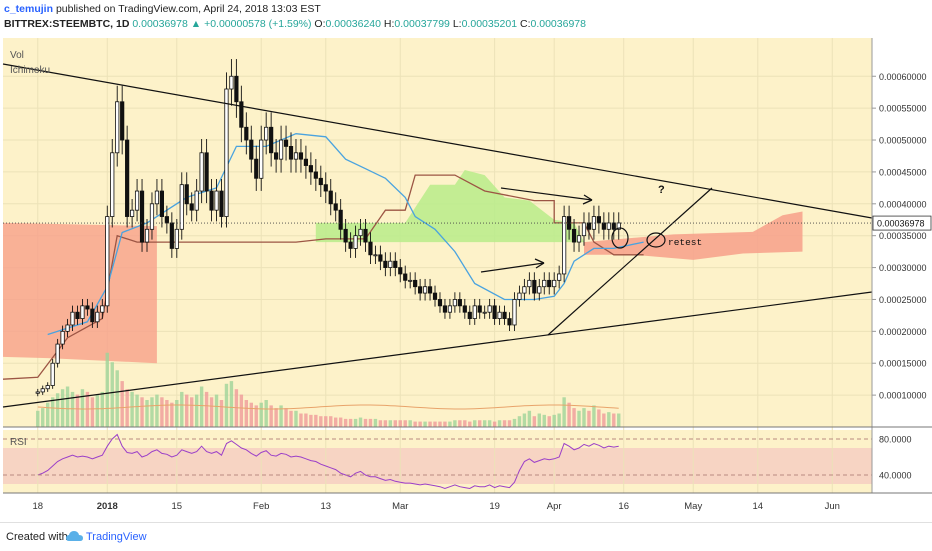 The width and height of the screenshot is (932, 551). I want to click on high-label: H:, so click(389, 24).